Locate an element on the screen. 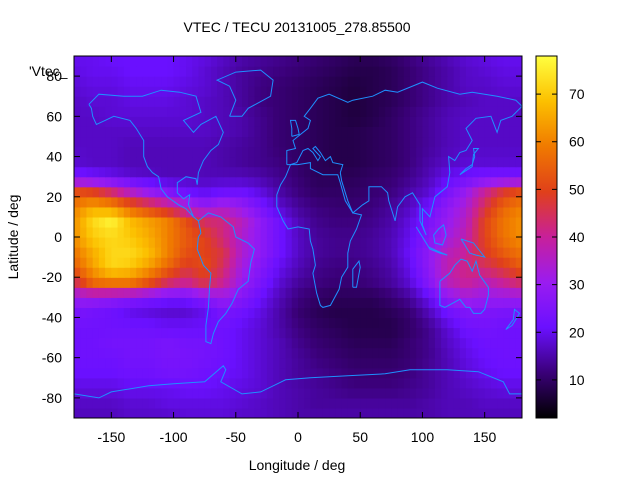 The image size is (640, 480). x-tick-label: -50 is located at coordinates (236, 437).